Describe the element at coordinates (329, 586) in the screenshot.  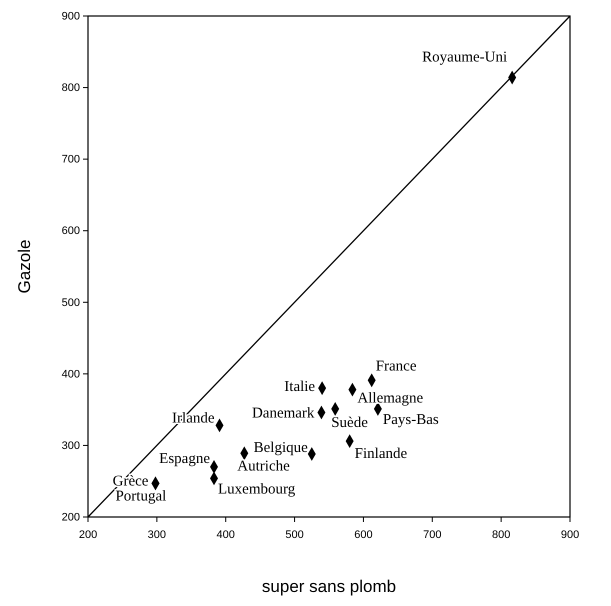
I see `x-axis-title: super sans plomb` at that location.